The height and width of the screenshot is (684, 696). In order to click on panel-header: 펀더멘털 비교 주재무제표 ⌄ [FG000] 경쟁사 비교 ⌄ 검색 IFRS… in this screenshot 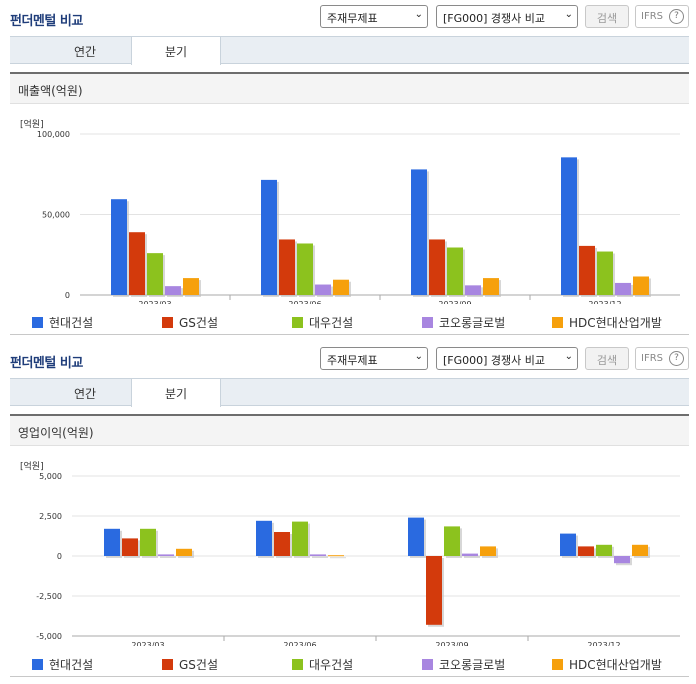, I will do `click(348, 17)`.